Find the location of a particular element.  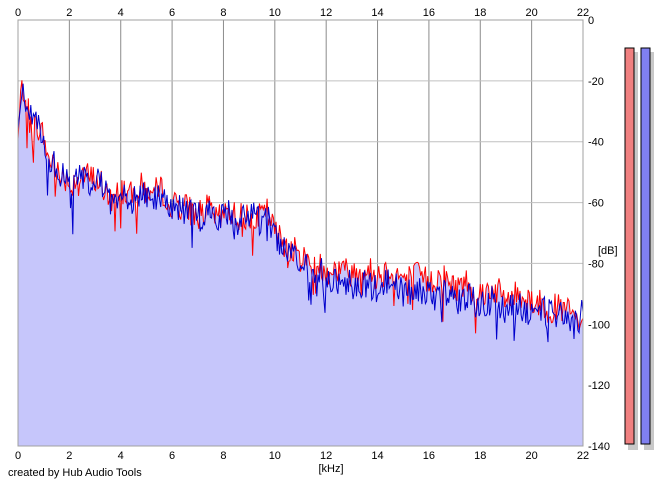

y-tick--40: -40 is located at coordinates (596, 143).